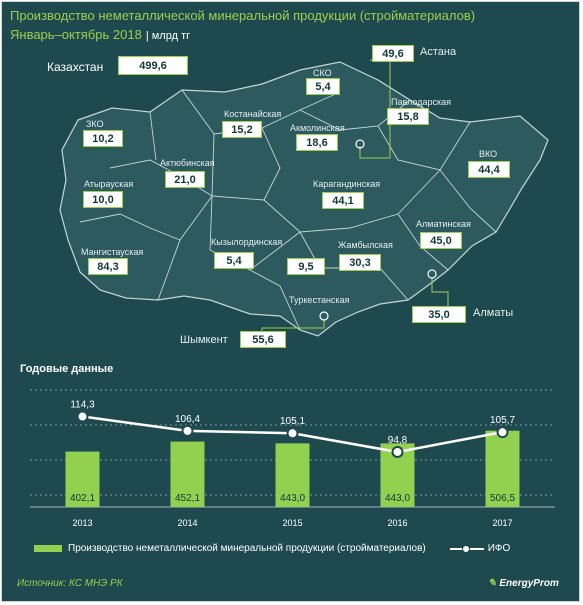 The width and height of the screenshot is (583, 605). What do you see at coordinates (185, 179) in the screenshot?
I see `value-aktobe: 21,0` at bounding box center [185, 179].